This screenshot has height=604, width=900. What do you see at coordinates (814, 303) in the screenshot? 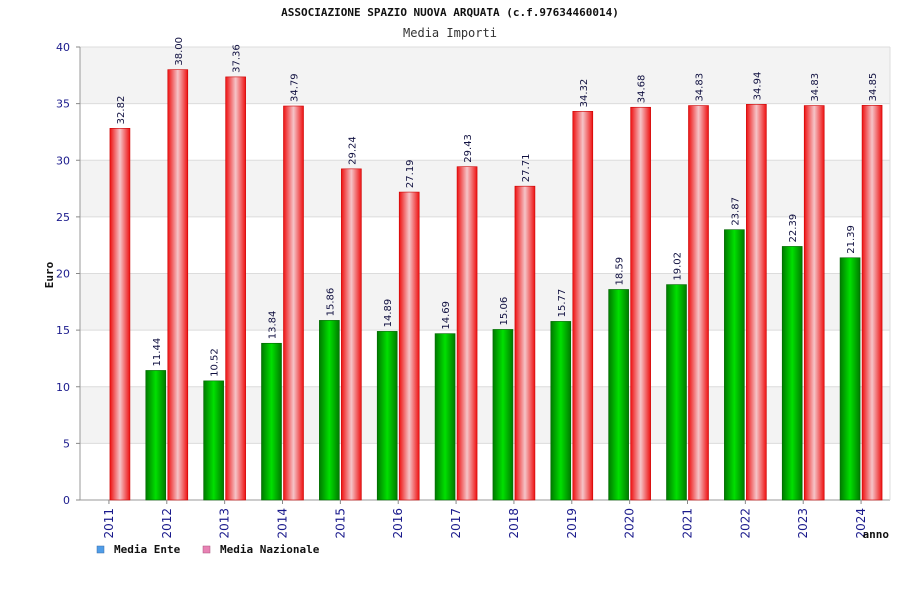
I see `bar-media-nazionale-2023` at bounding box center [814, 303].